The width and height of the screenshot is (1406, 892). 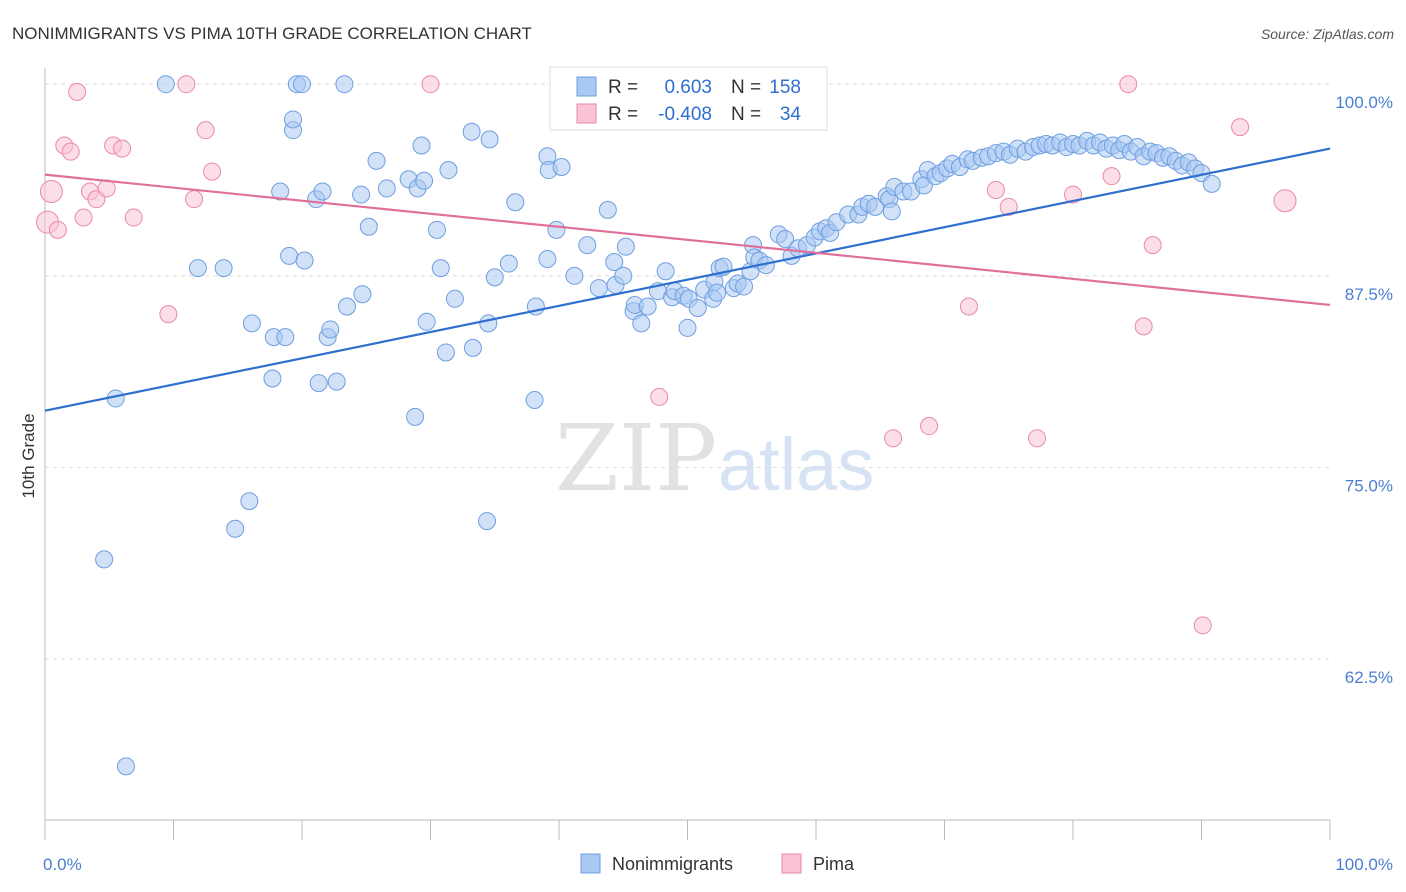 What do you see at coordinates (688, 98) in the screenshot?
I see `stats-legend: R = 0.603 N = 158 R = -0.408 N = 34` at bounding box center [688, 98].